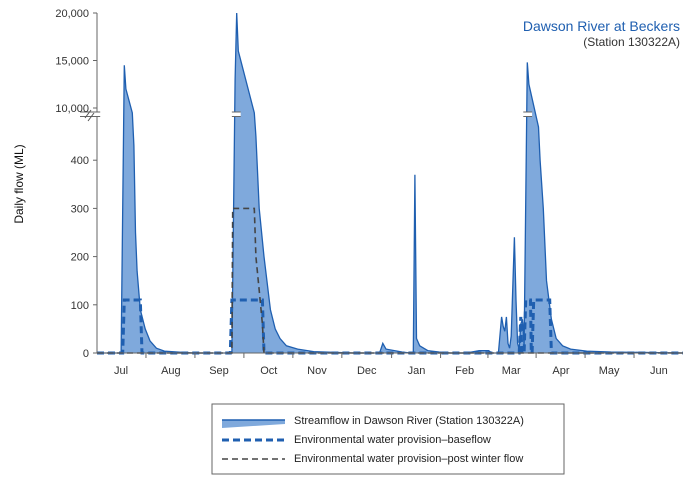  What do you see at coordinates (80, 209) in the screenshot?
I see `y-tick-label: 300` at bounding box center [80, 209].